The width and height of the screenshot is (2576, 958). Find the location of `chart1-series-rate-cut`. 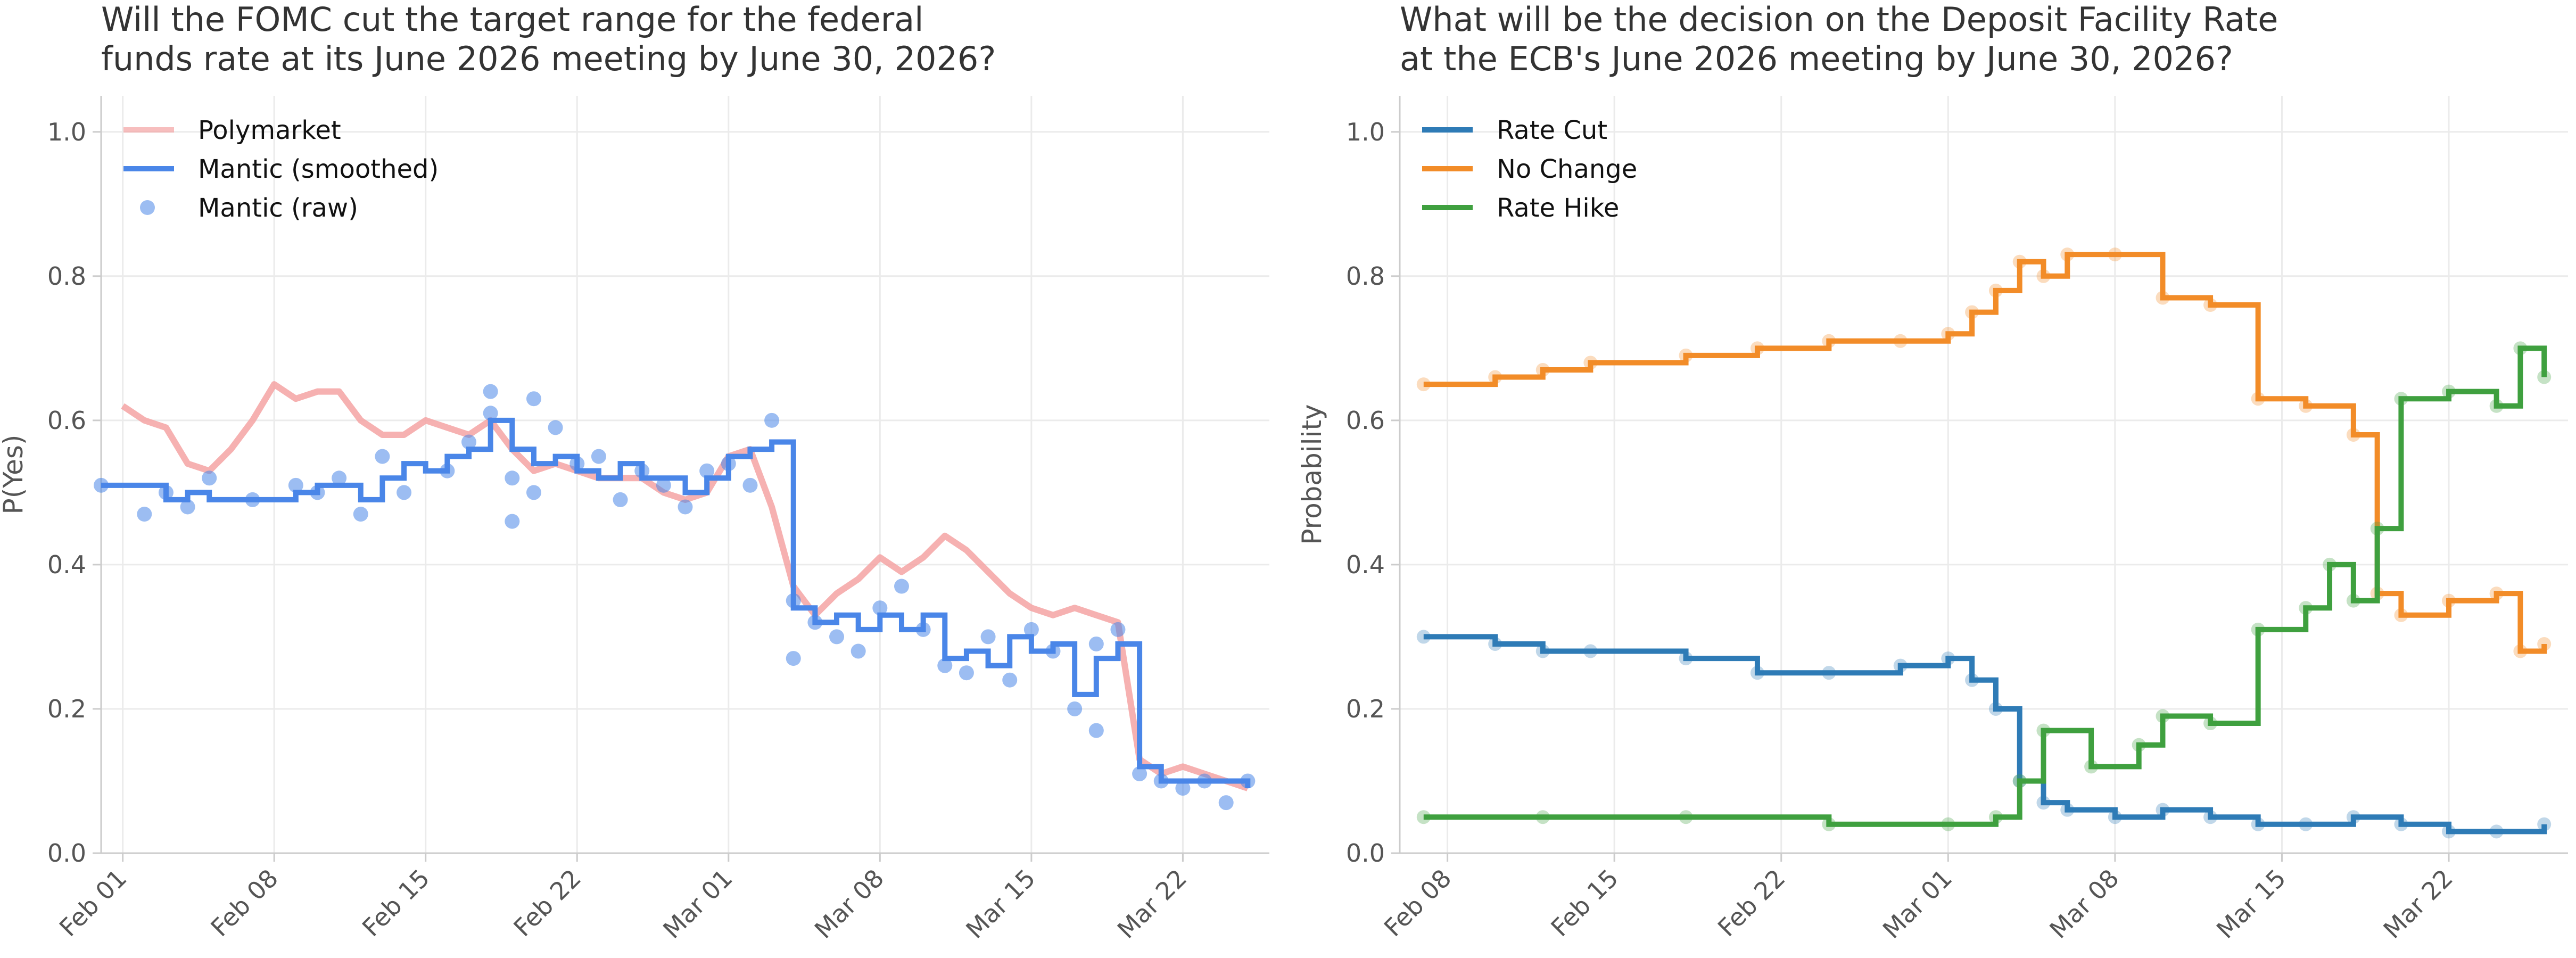

chart1-series-rate-cut is located at coordinates (1984, 735).